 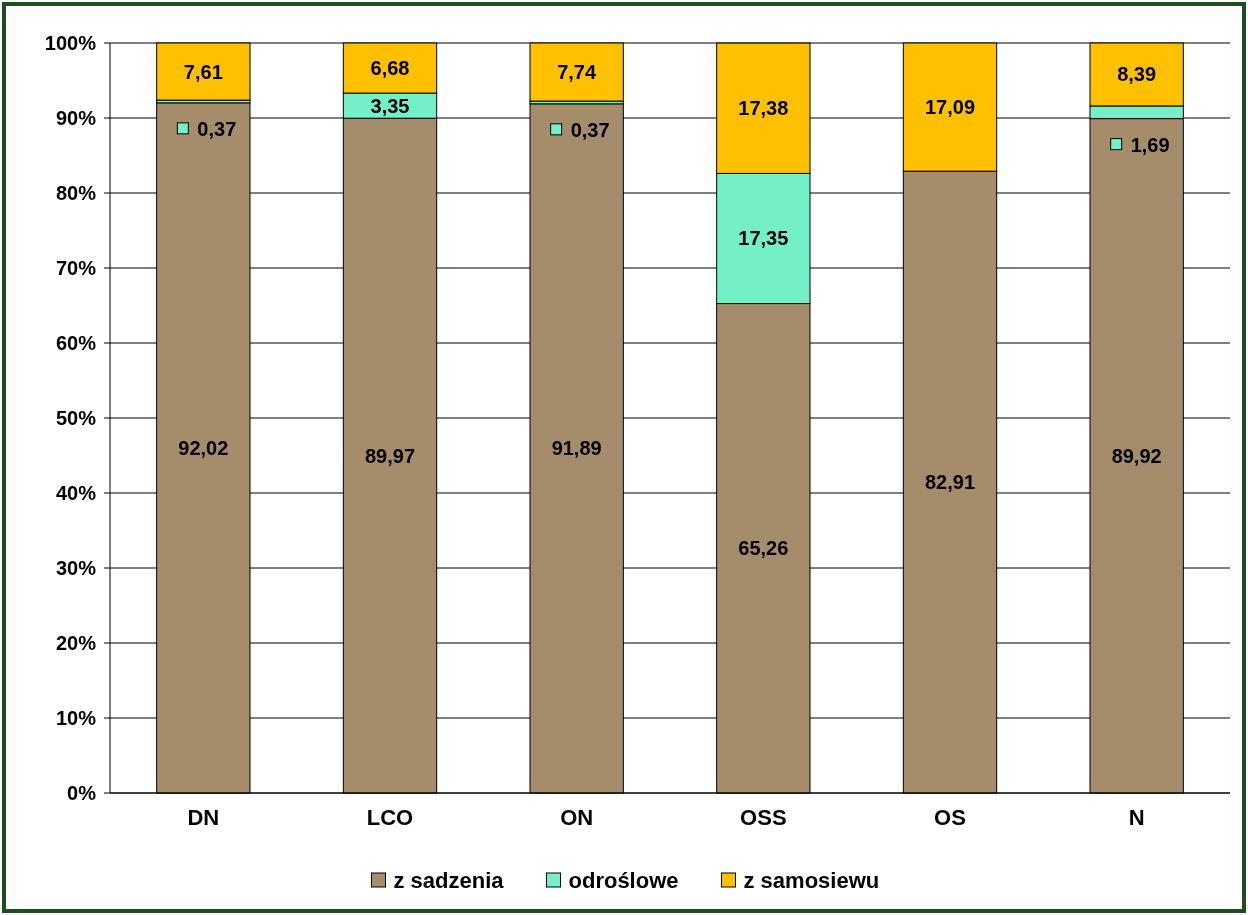 What do you see at coordinates (76, 568) in the screenshot?
I see `y-tick-label: 30%` at bounding box center [76, 568].